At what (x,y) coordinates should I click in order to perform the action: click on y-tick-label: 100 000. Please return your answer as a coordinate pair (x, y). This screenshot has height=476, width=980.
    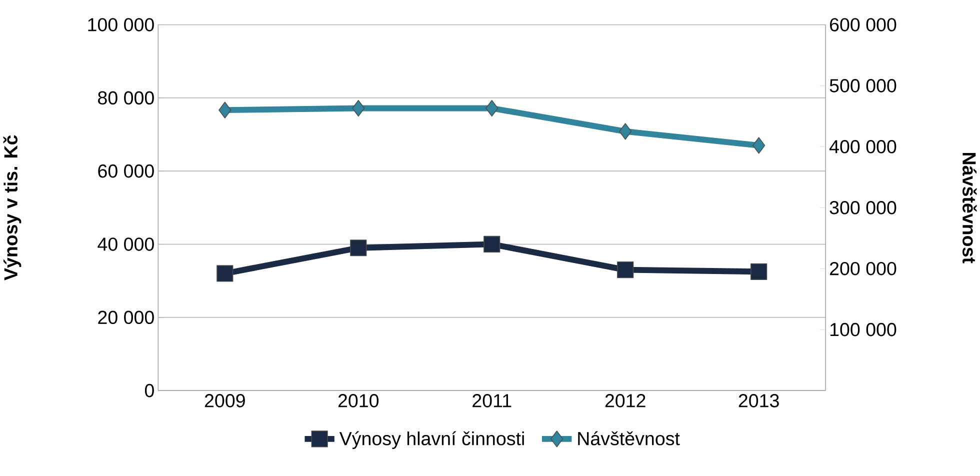
    Looking at the image, I should click on (121, 25).